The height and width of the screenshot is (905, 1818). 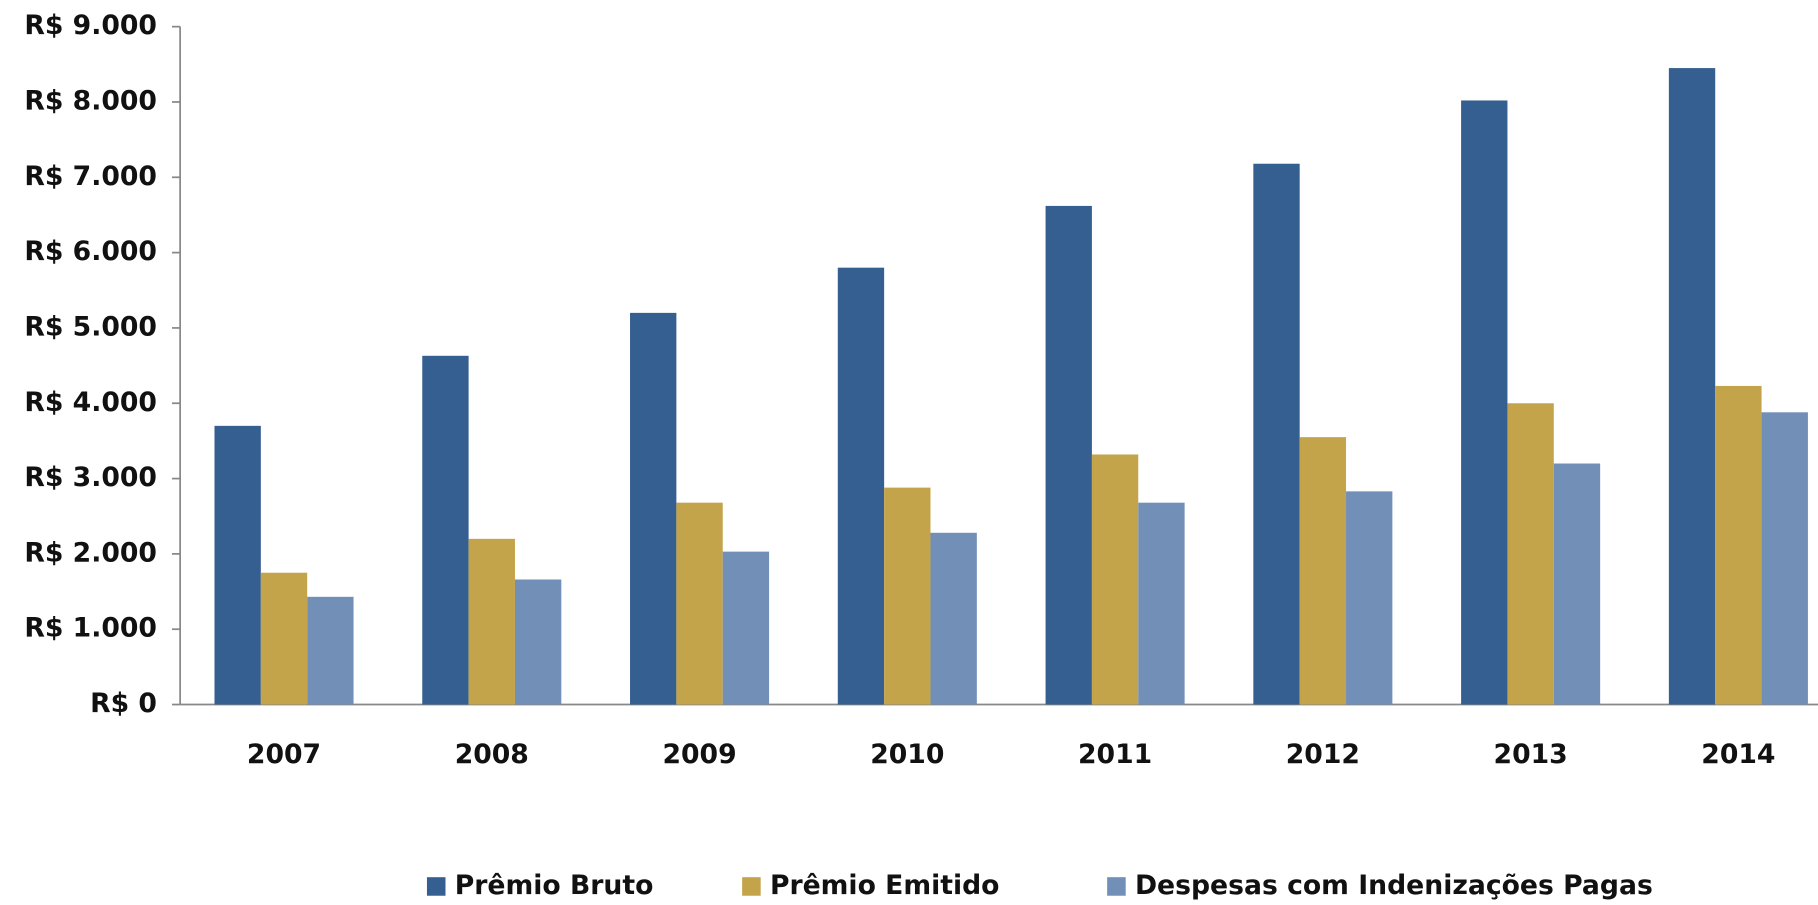 I want to click on y-tick-label: R$ 4.000, so click(x=90, y=402).